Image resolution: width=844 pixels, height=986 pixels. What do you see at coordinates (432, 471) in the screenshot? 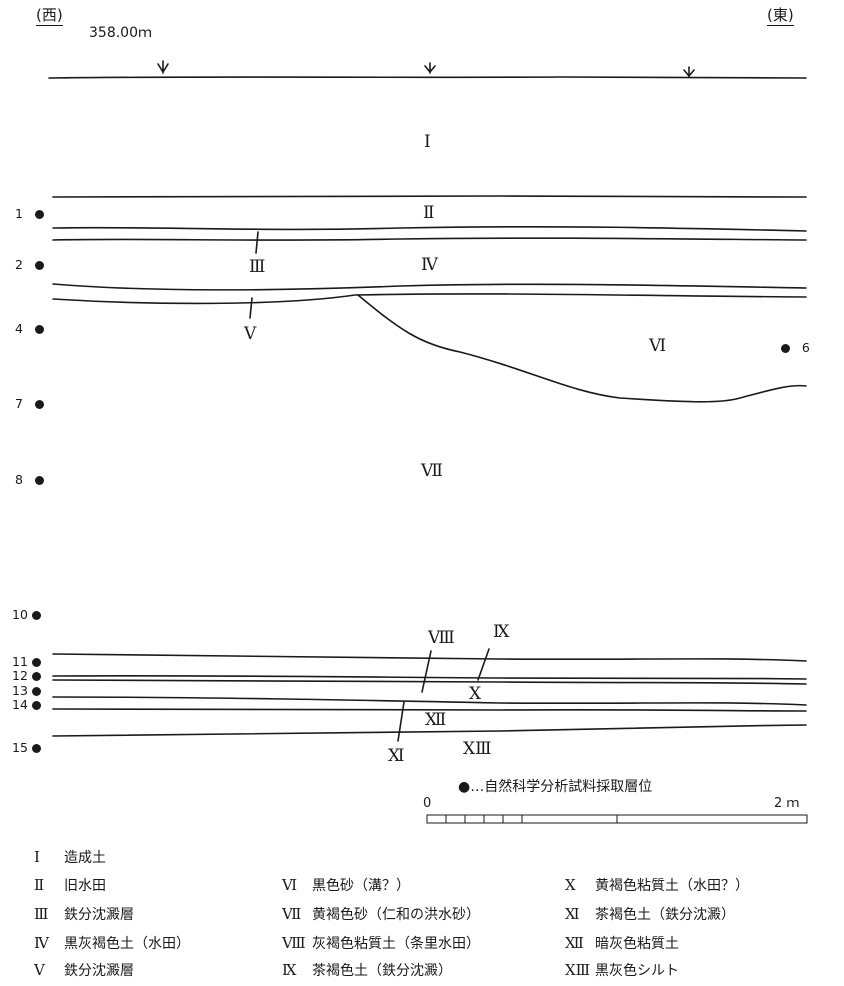
I see `layer-label-7: Ⅶ` at bounding box center [432, 471].